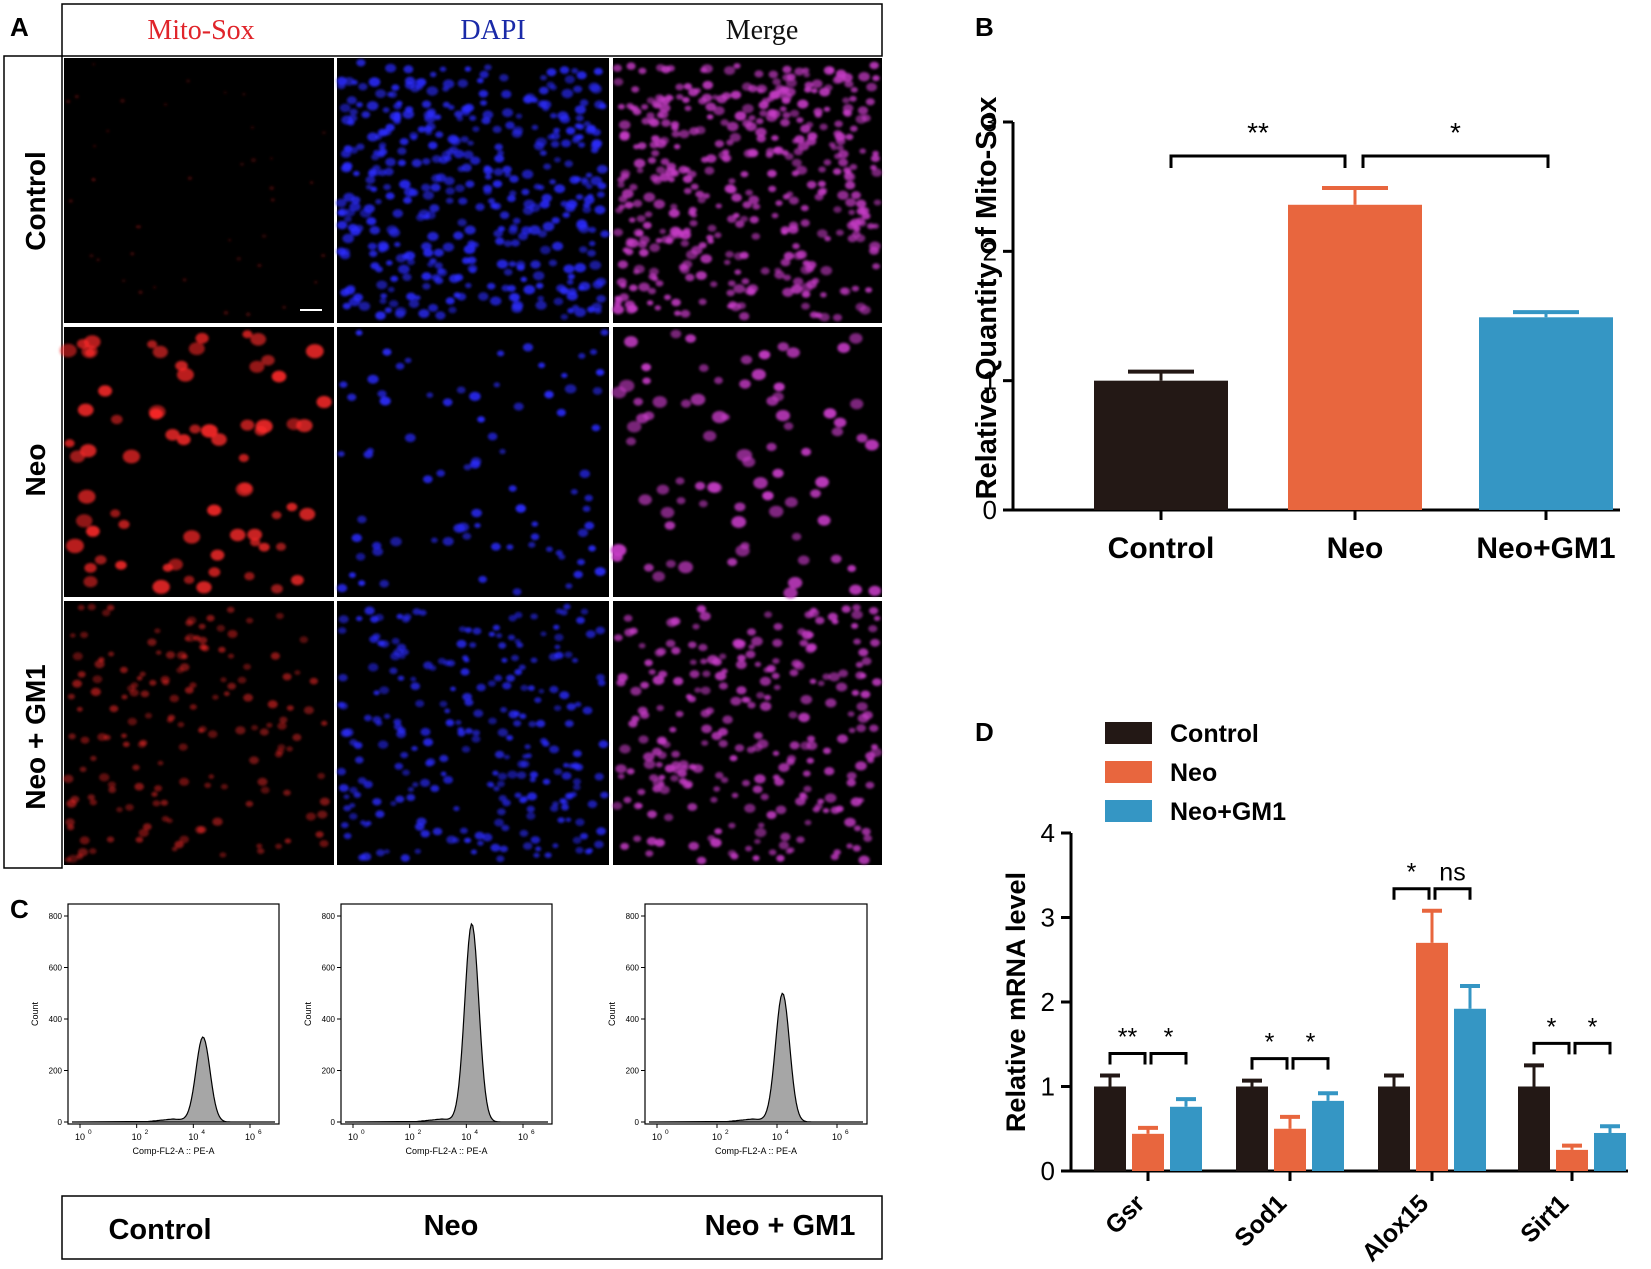 The width and height of the screenshot is (1651, 1269). I want to click on y-tick-label: 400, so click(56, 1019).